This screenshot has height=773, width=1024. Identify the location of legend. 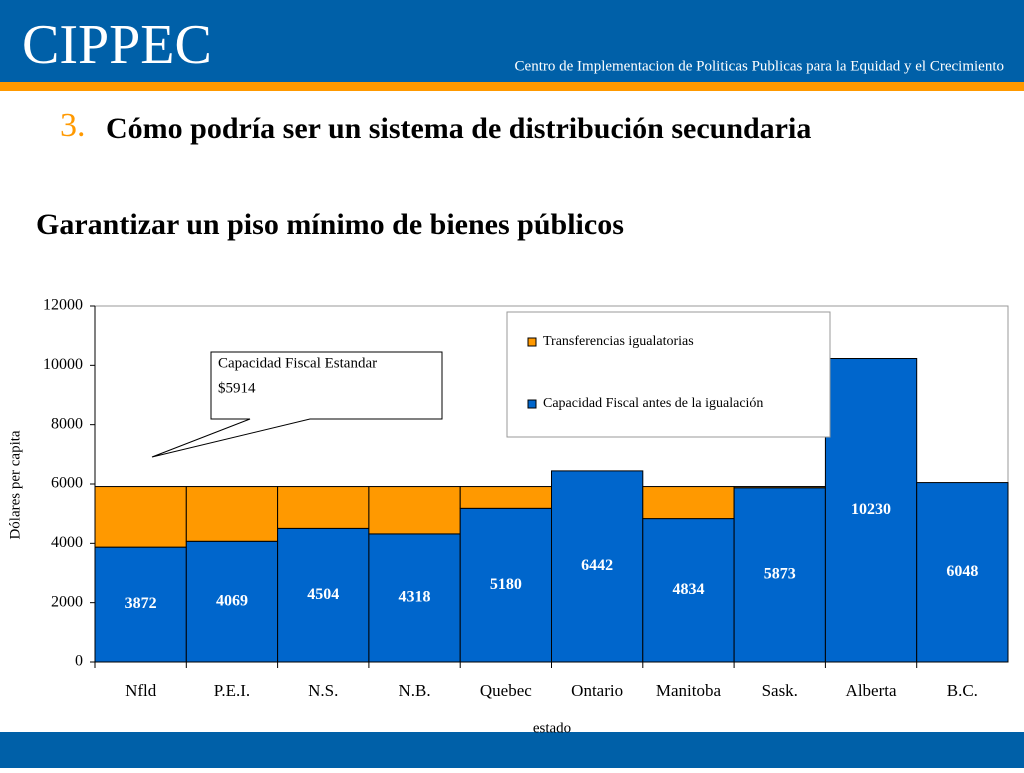
(668, 374).